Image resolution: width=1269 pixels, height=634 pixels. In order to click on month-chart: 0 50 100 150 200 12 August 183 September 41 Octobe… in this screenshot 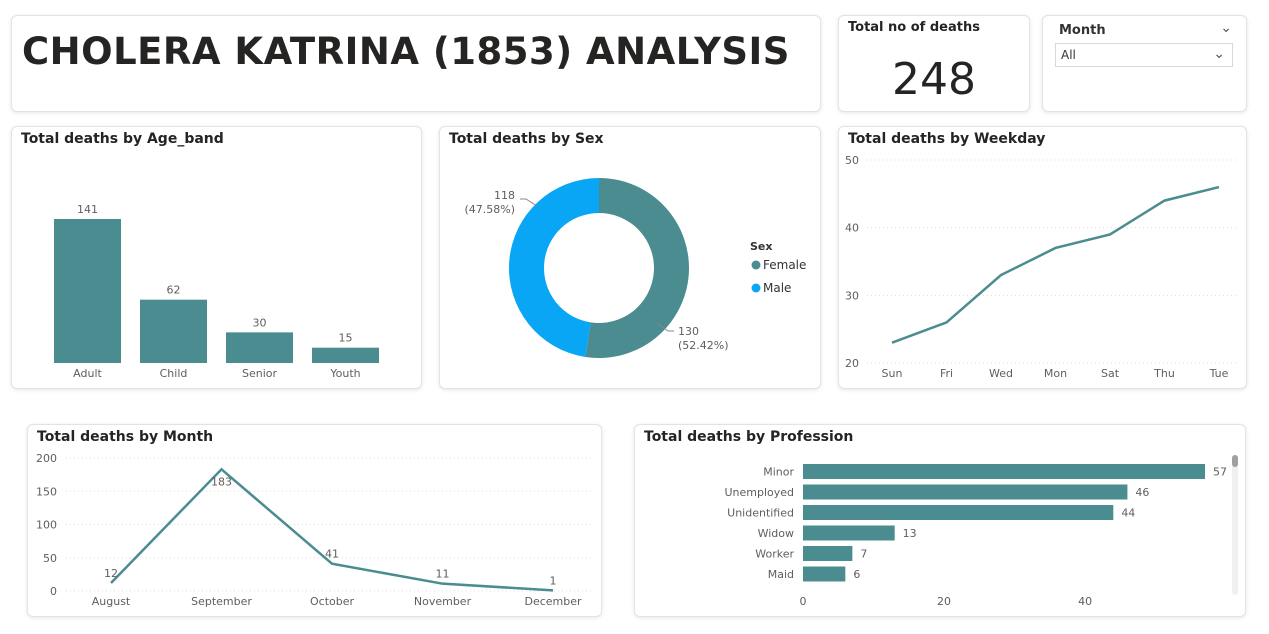, I will do `click(314, 530)`.